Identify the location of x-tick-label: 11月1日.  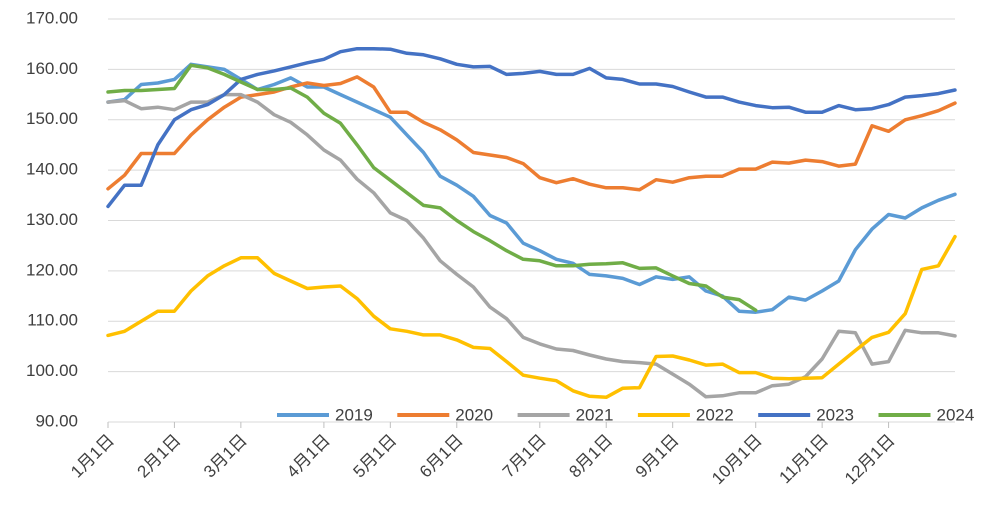
(803, 459).